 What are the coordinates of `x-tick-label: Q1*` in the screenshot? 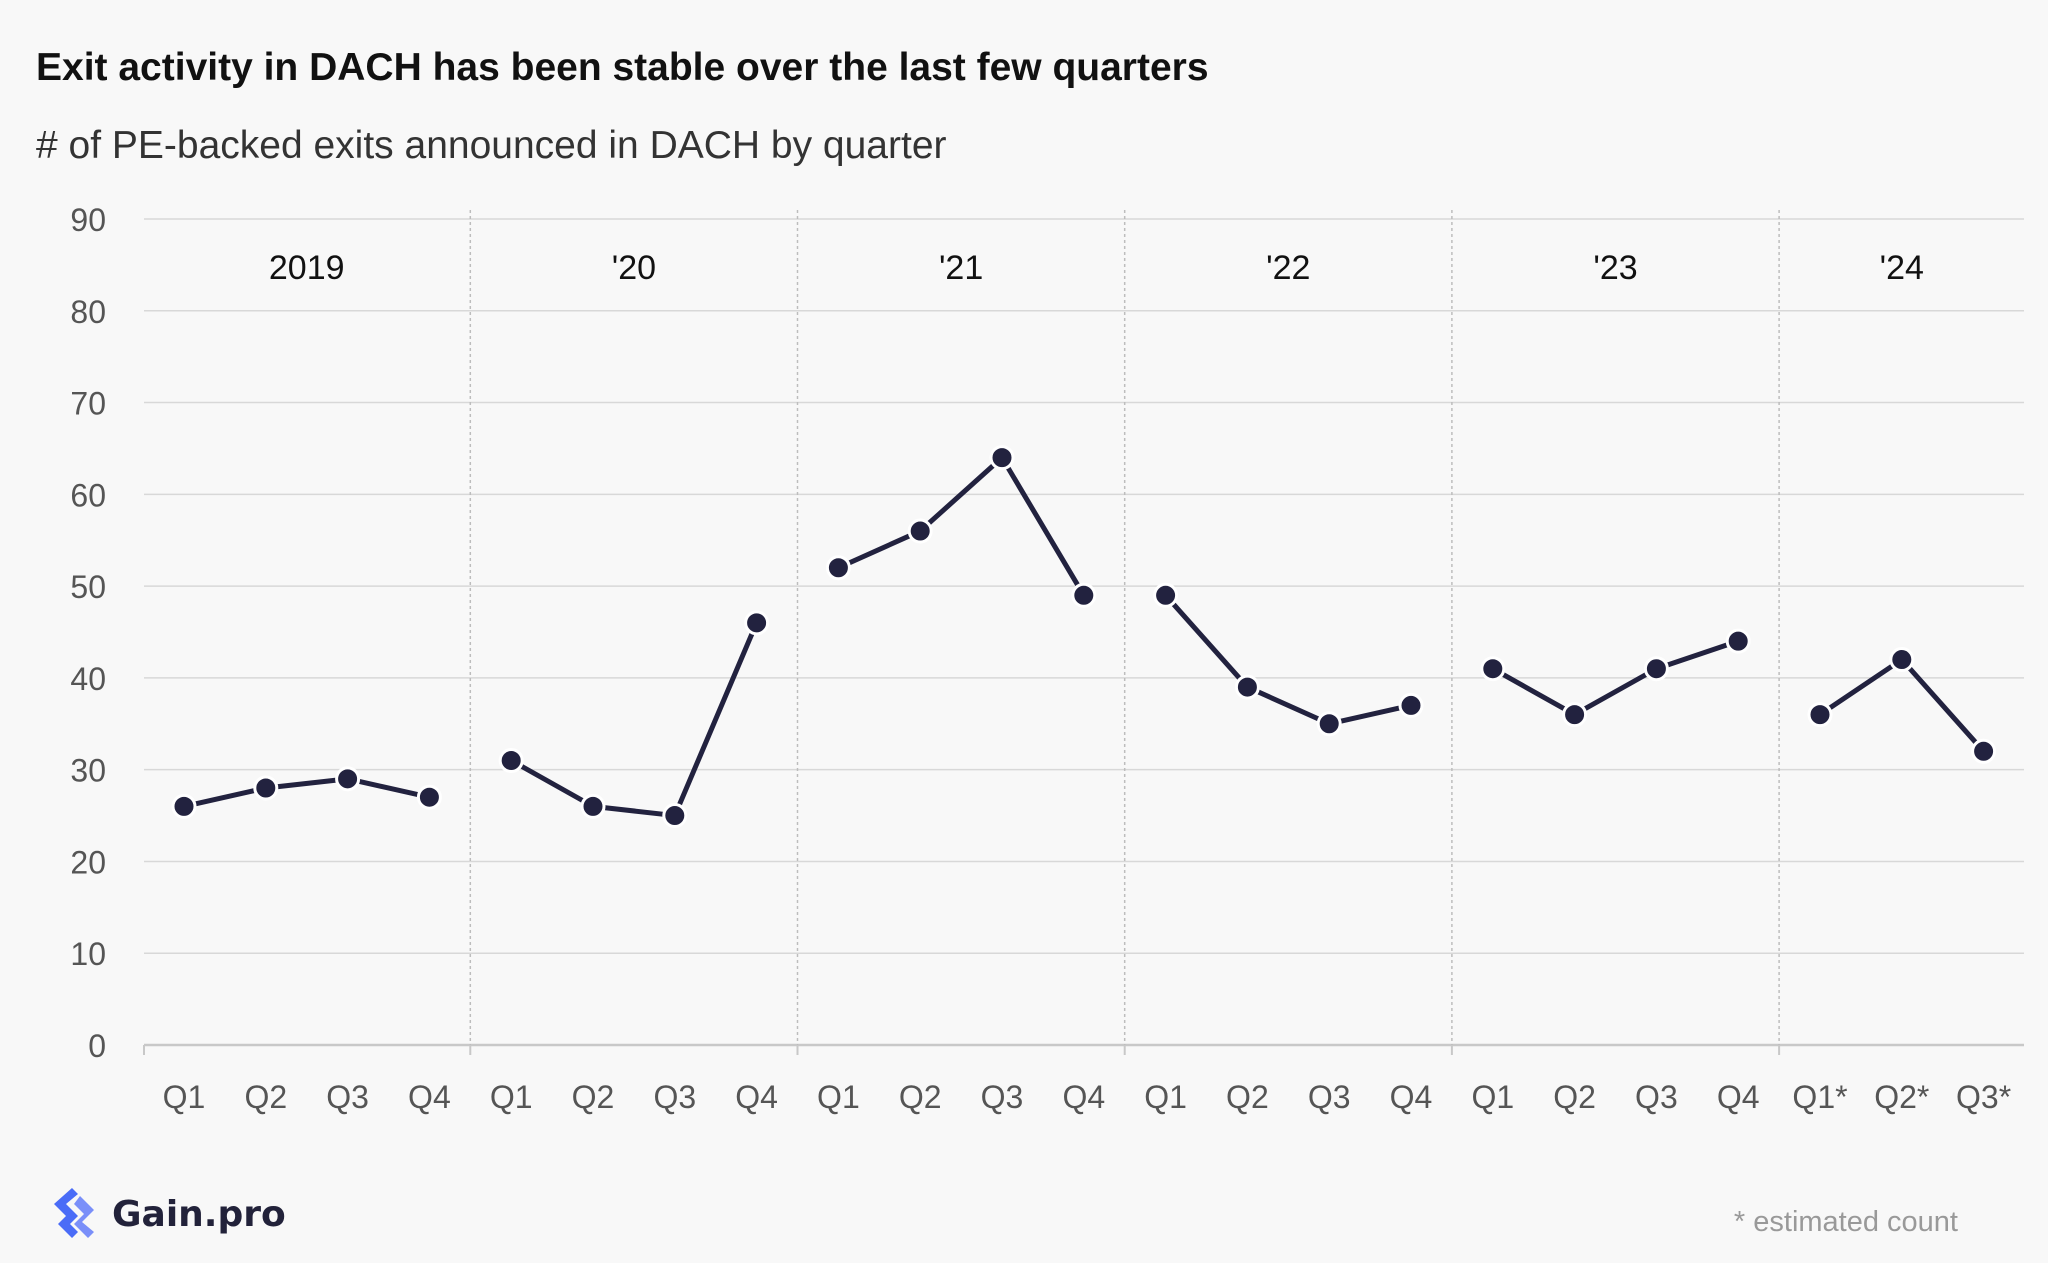 It's located at (1819, 1097).